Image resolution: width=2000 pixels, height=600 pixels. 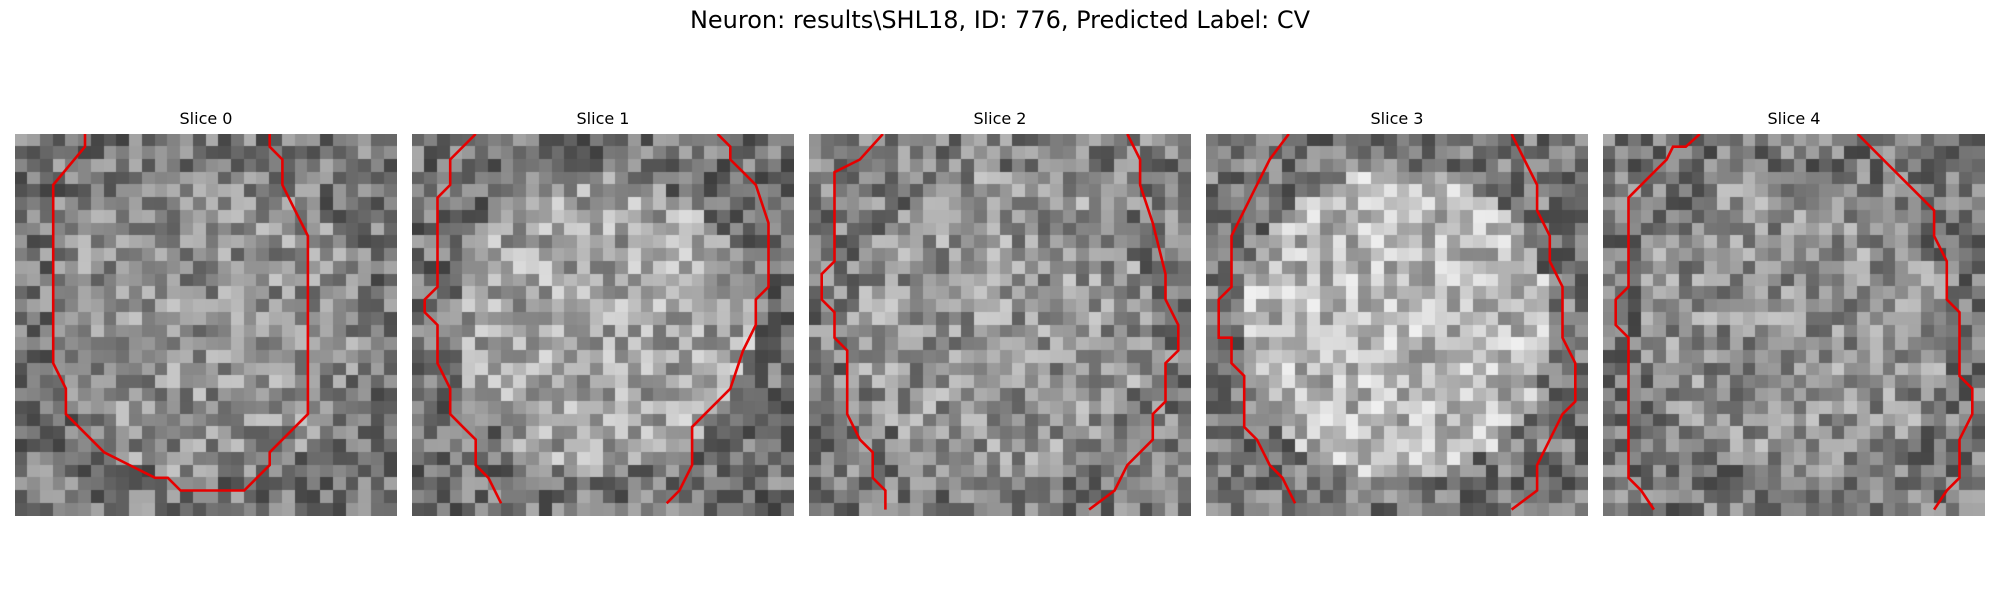 I want to click on slice-title-0: Slice 0, so click(x=206, y=120).